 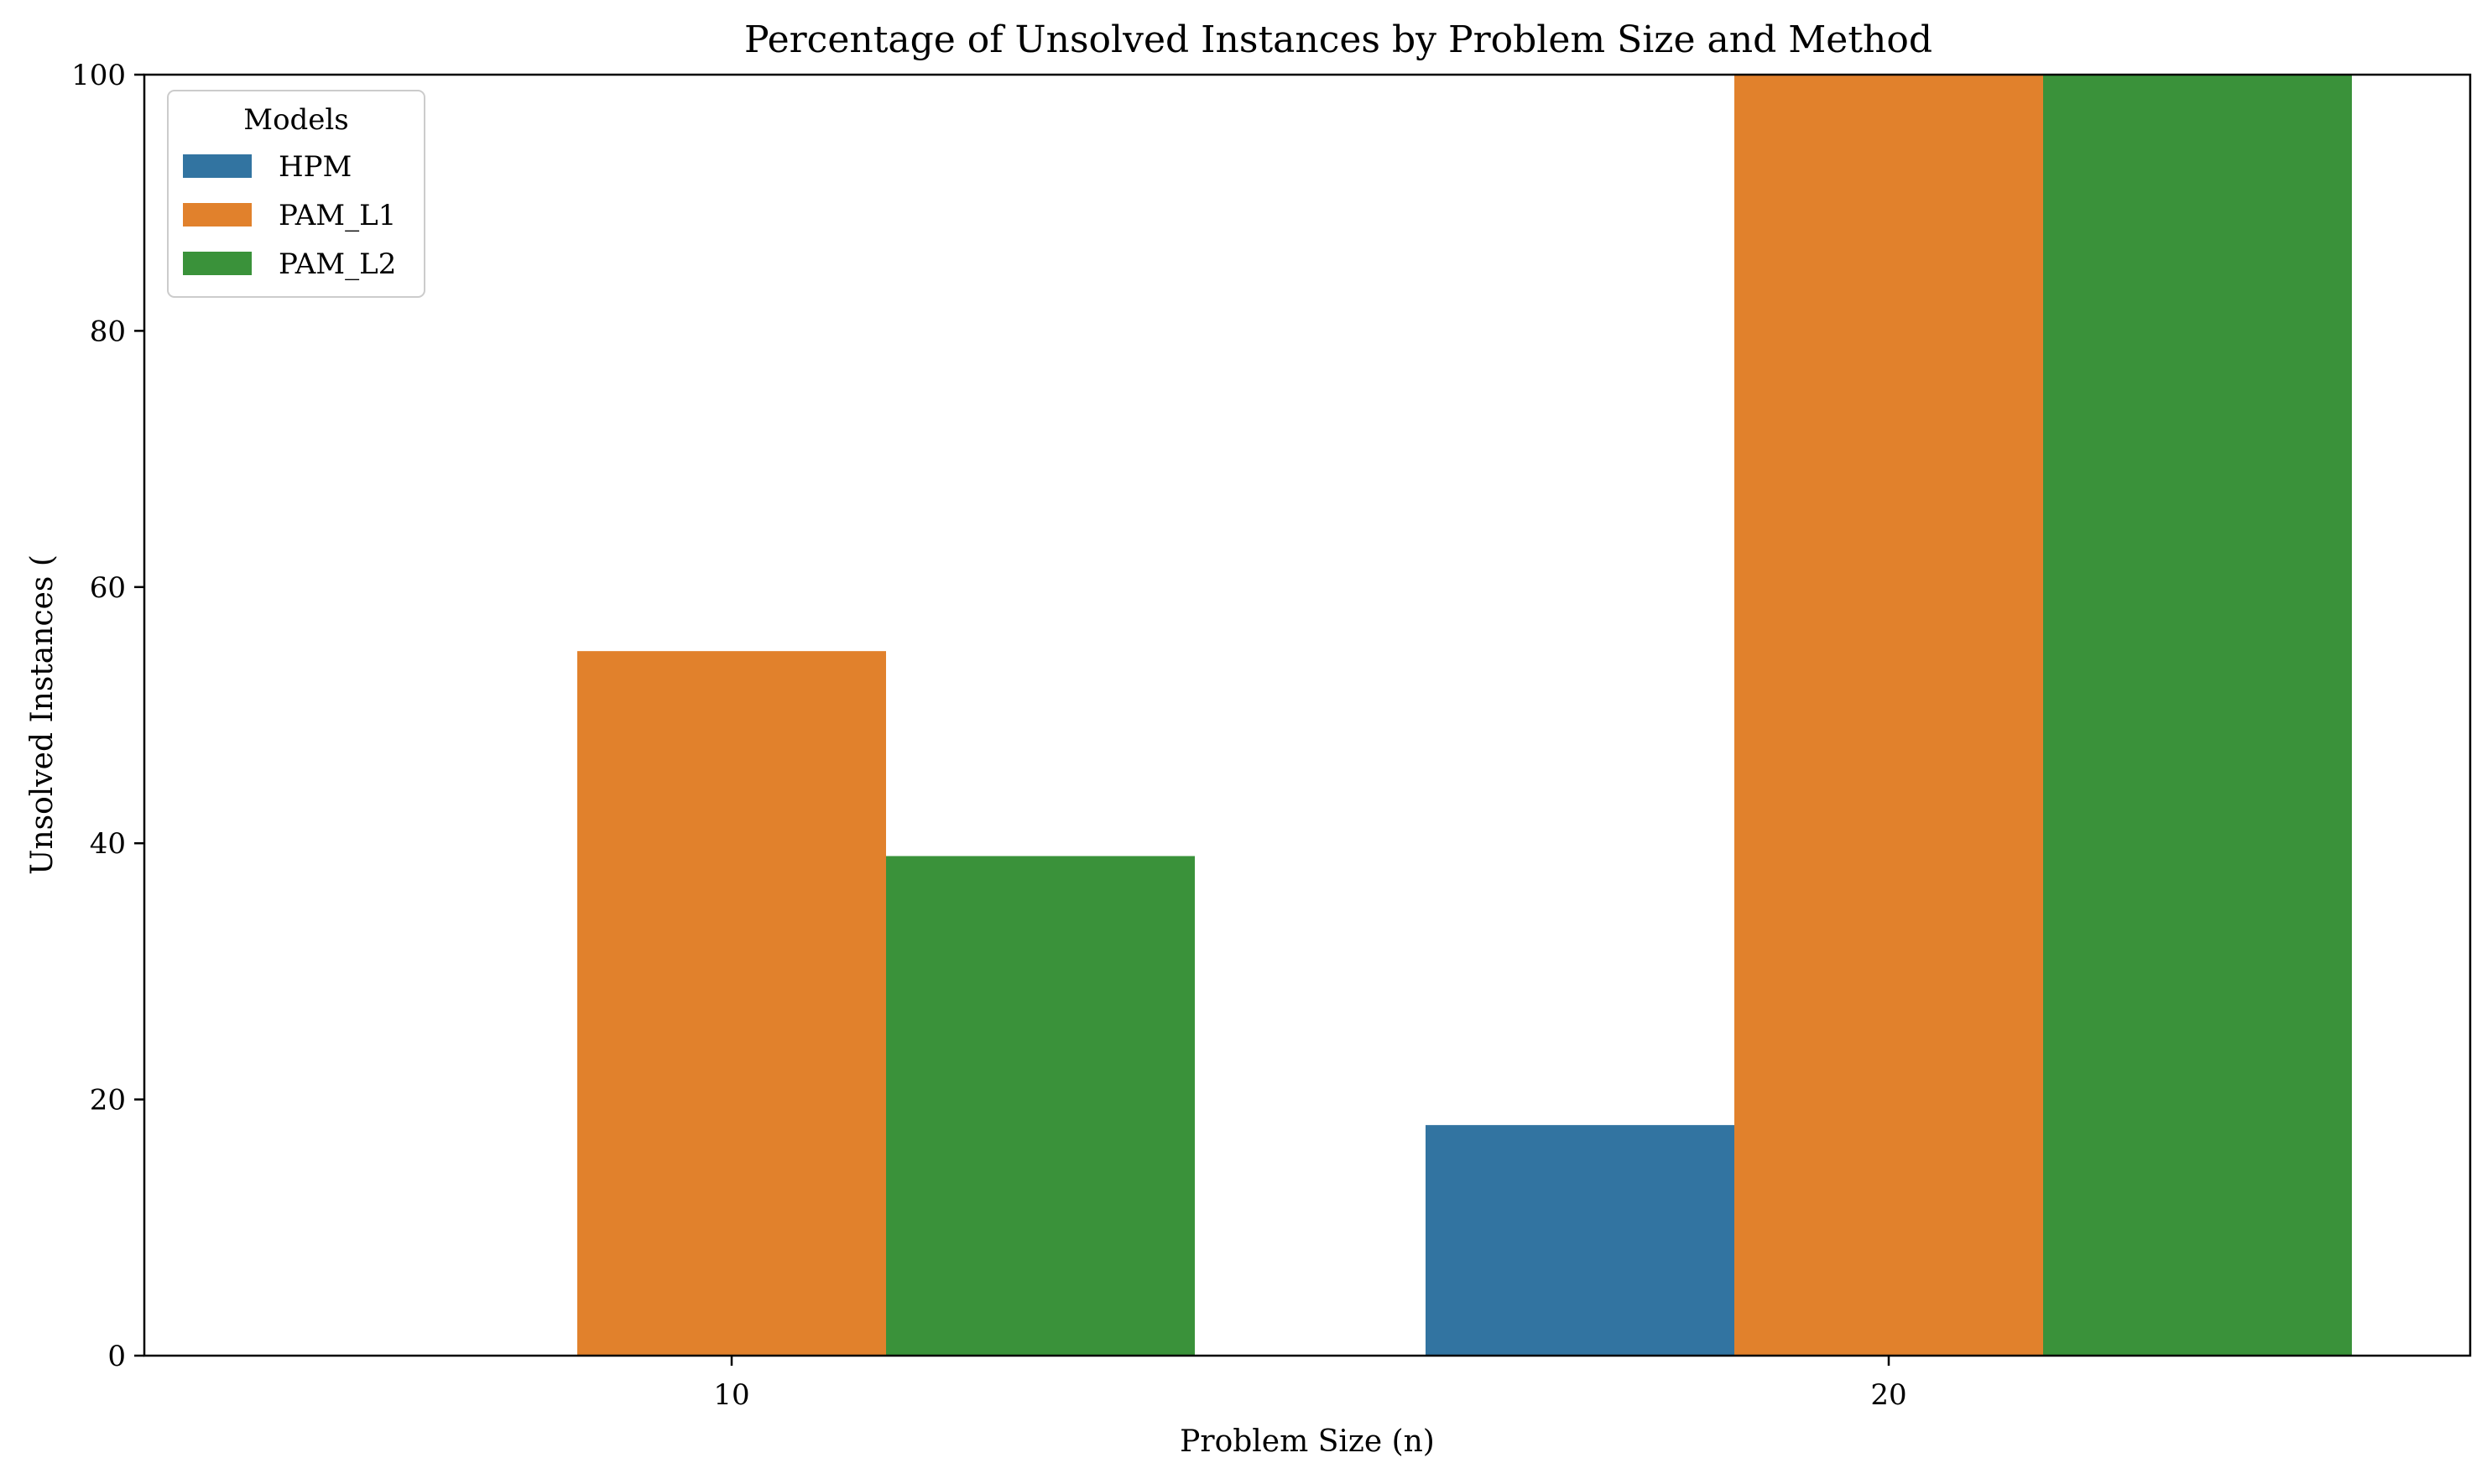 I want to click on legend: Models HPM PAM_L1 PAM_L2, so click(x=296, y=194).